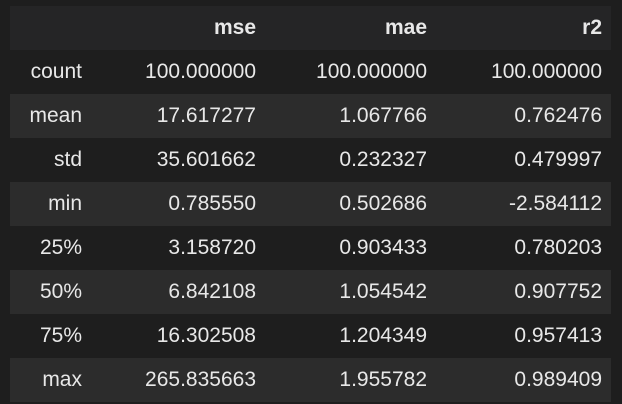 The height and width of the screenshot is (404, 622). What do you see at coordinates (523, 380) in the screenshot?
I see `cell-r2: 0.989409` at bounding box center [523, 380].